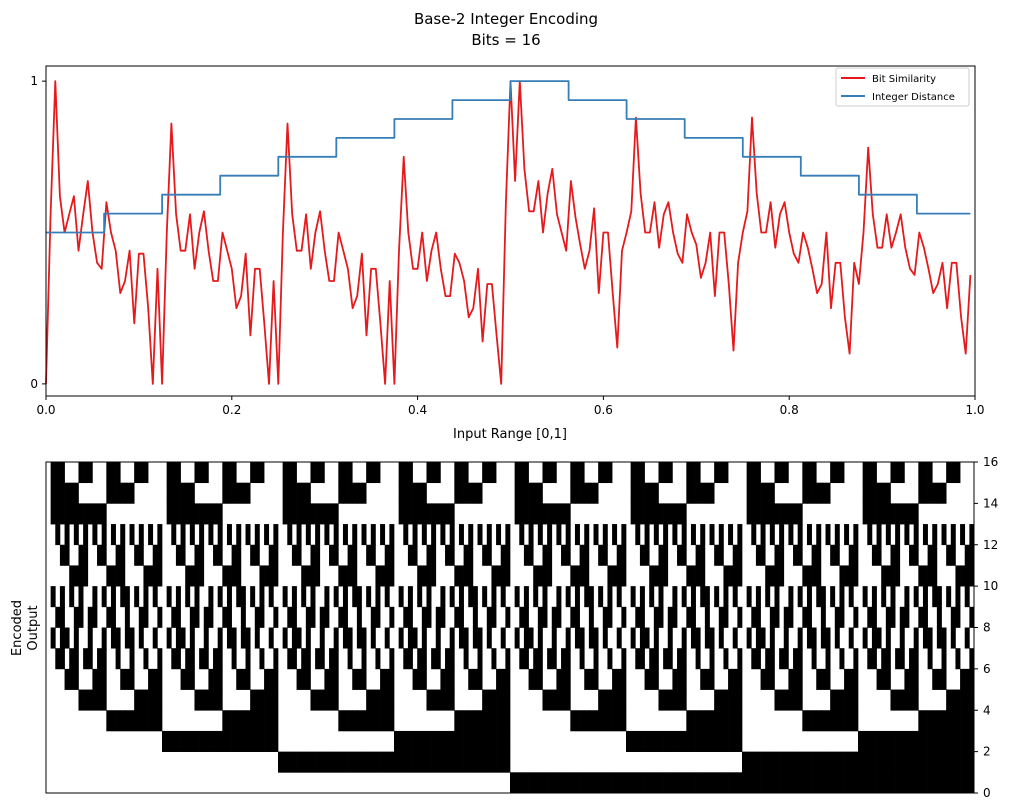 The height and width of the screenshot is (811, 1011). I want to click on x-tick-label: 0.8, so click(789, 410).